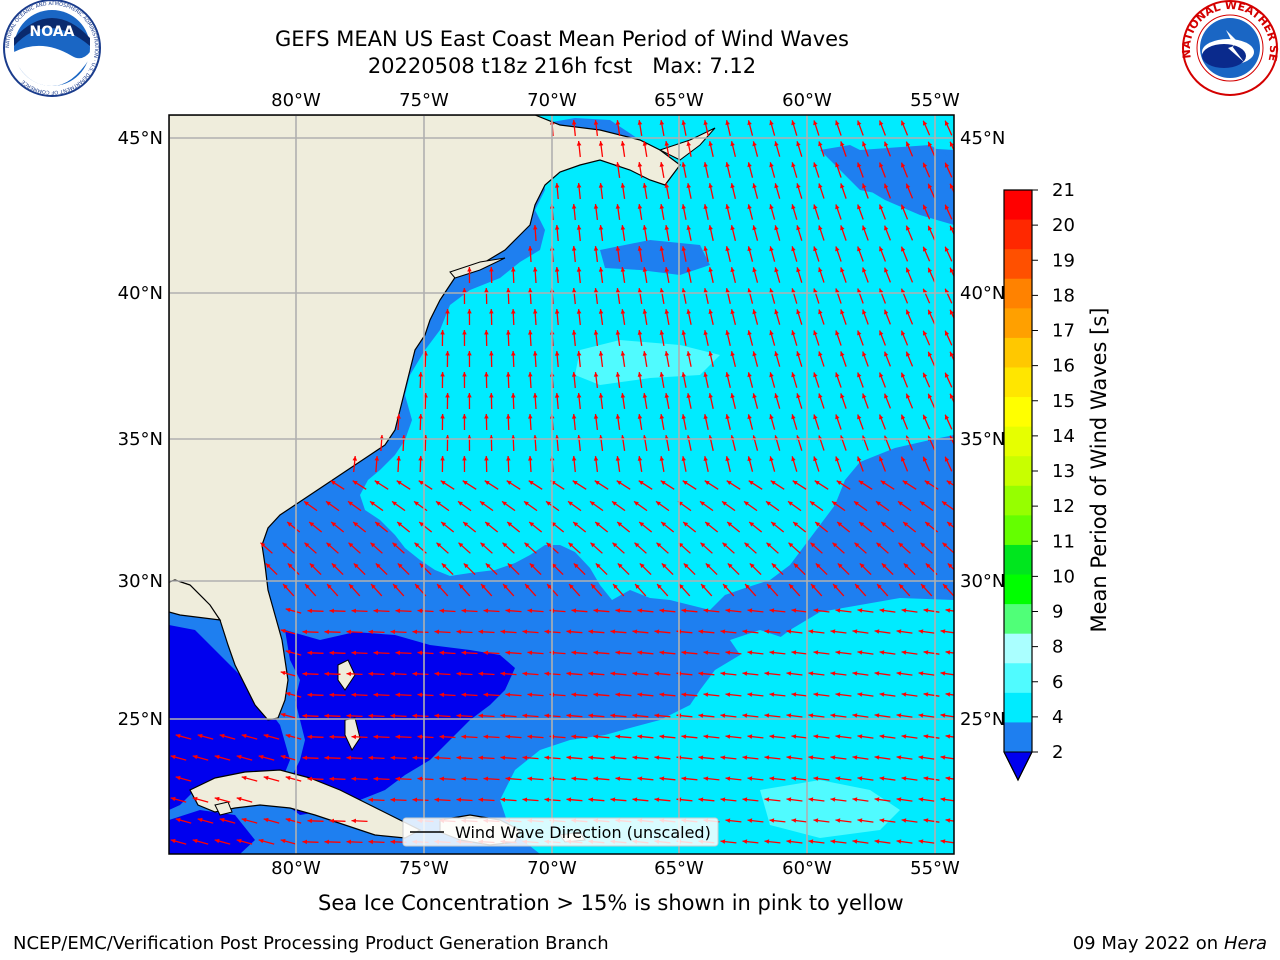 The width and height of the screenshot is (1280, 960). What do you see at coordinates (140, 439) in the screenshot?
I see `svg-text: 35°N` at bounding box center [140, 439].